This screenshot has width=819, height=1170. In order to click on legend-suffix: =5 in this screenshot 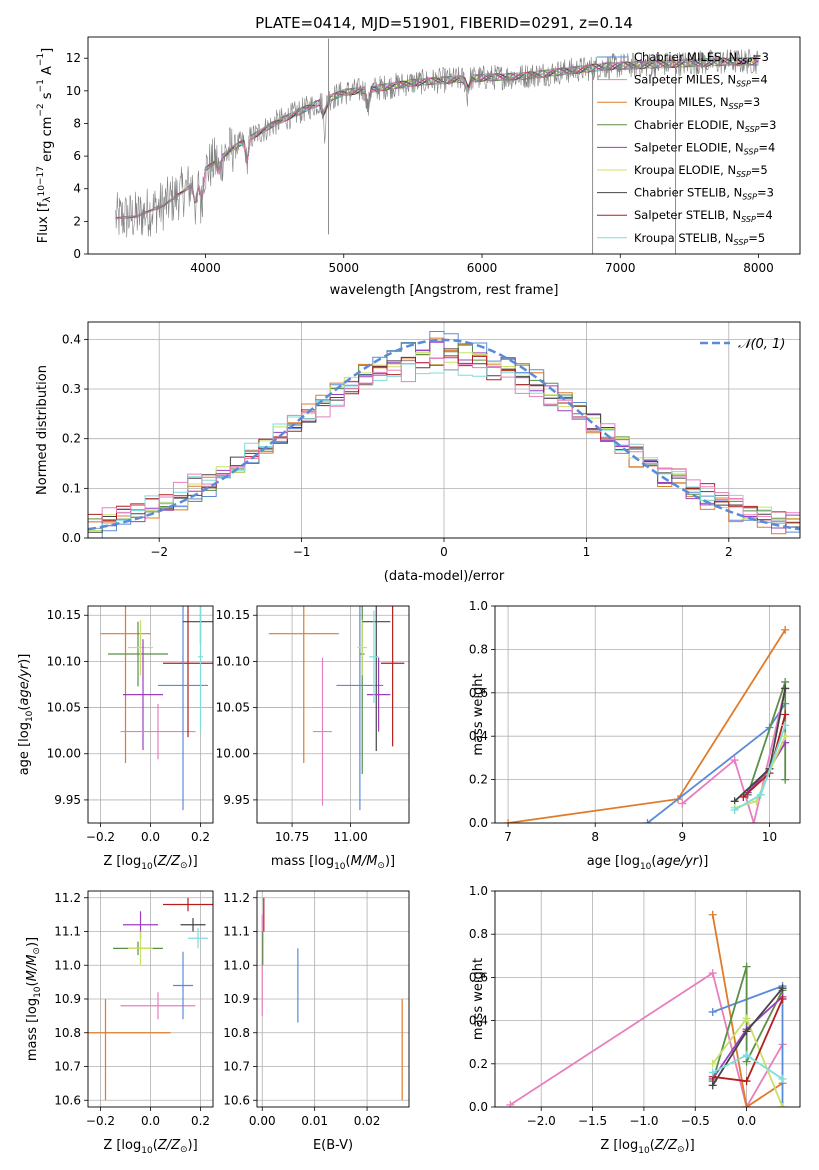, I will do `click(759, 170)`.